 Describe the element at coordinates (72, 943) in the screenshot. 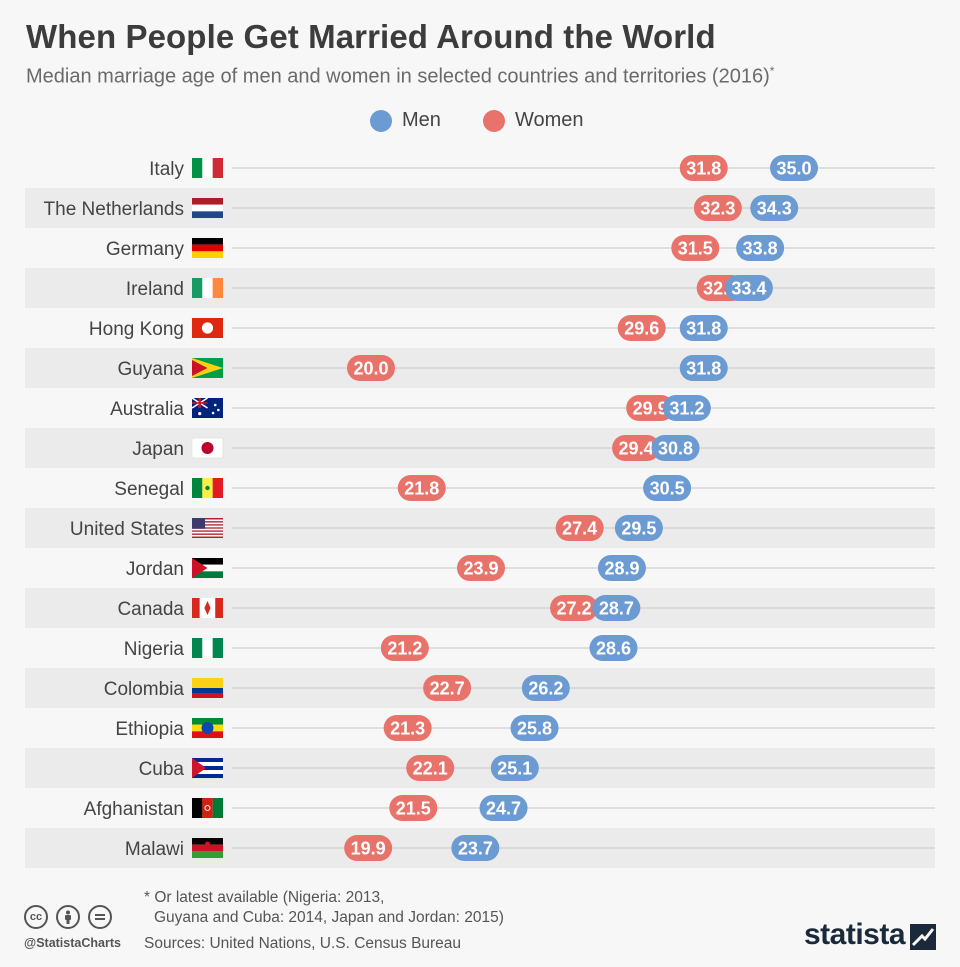

I see `twitter-handle: @StatistaCharts` at that location.